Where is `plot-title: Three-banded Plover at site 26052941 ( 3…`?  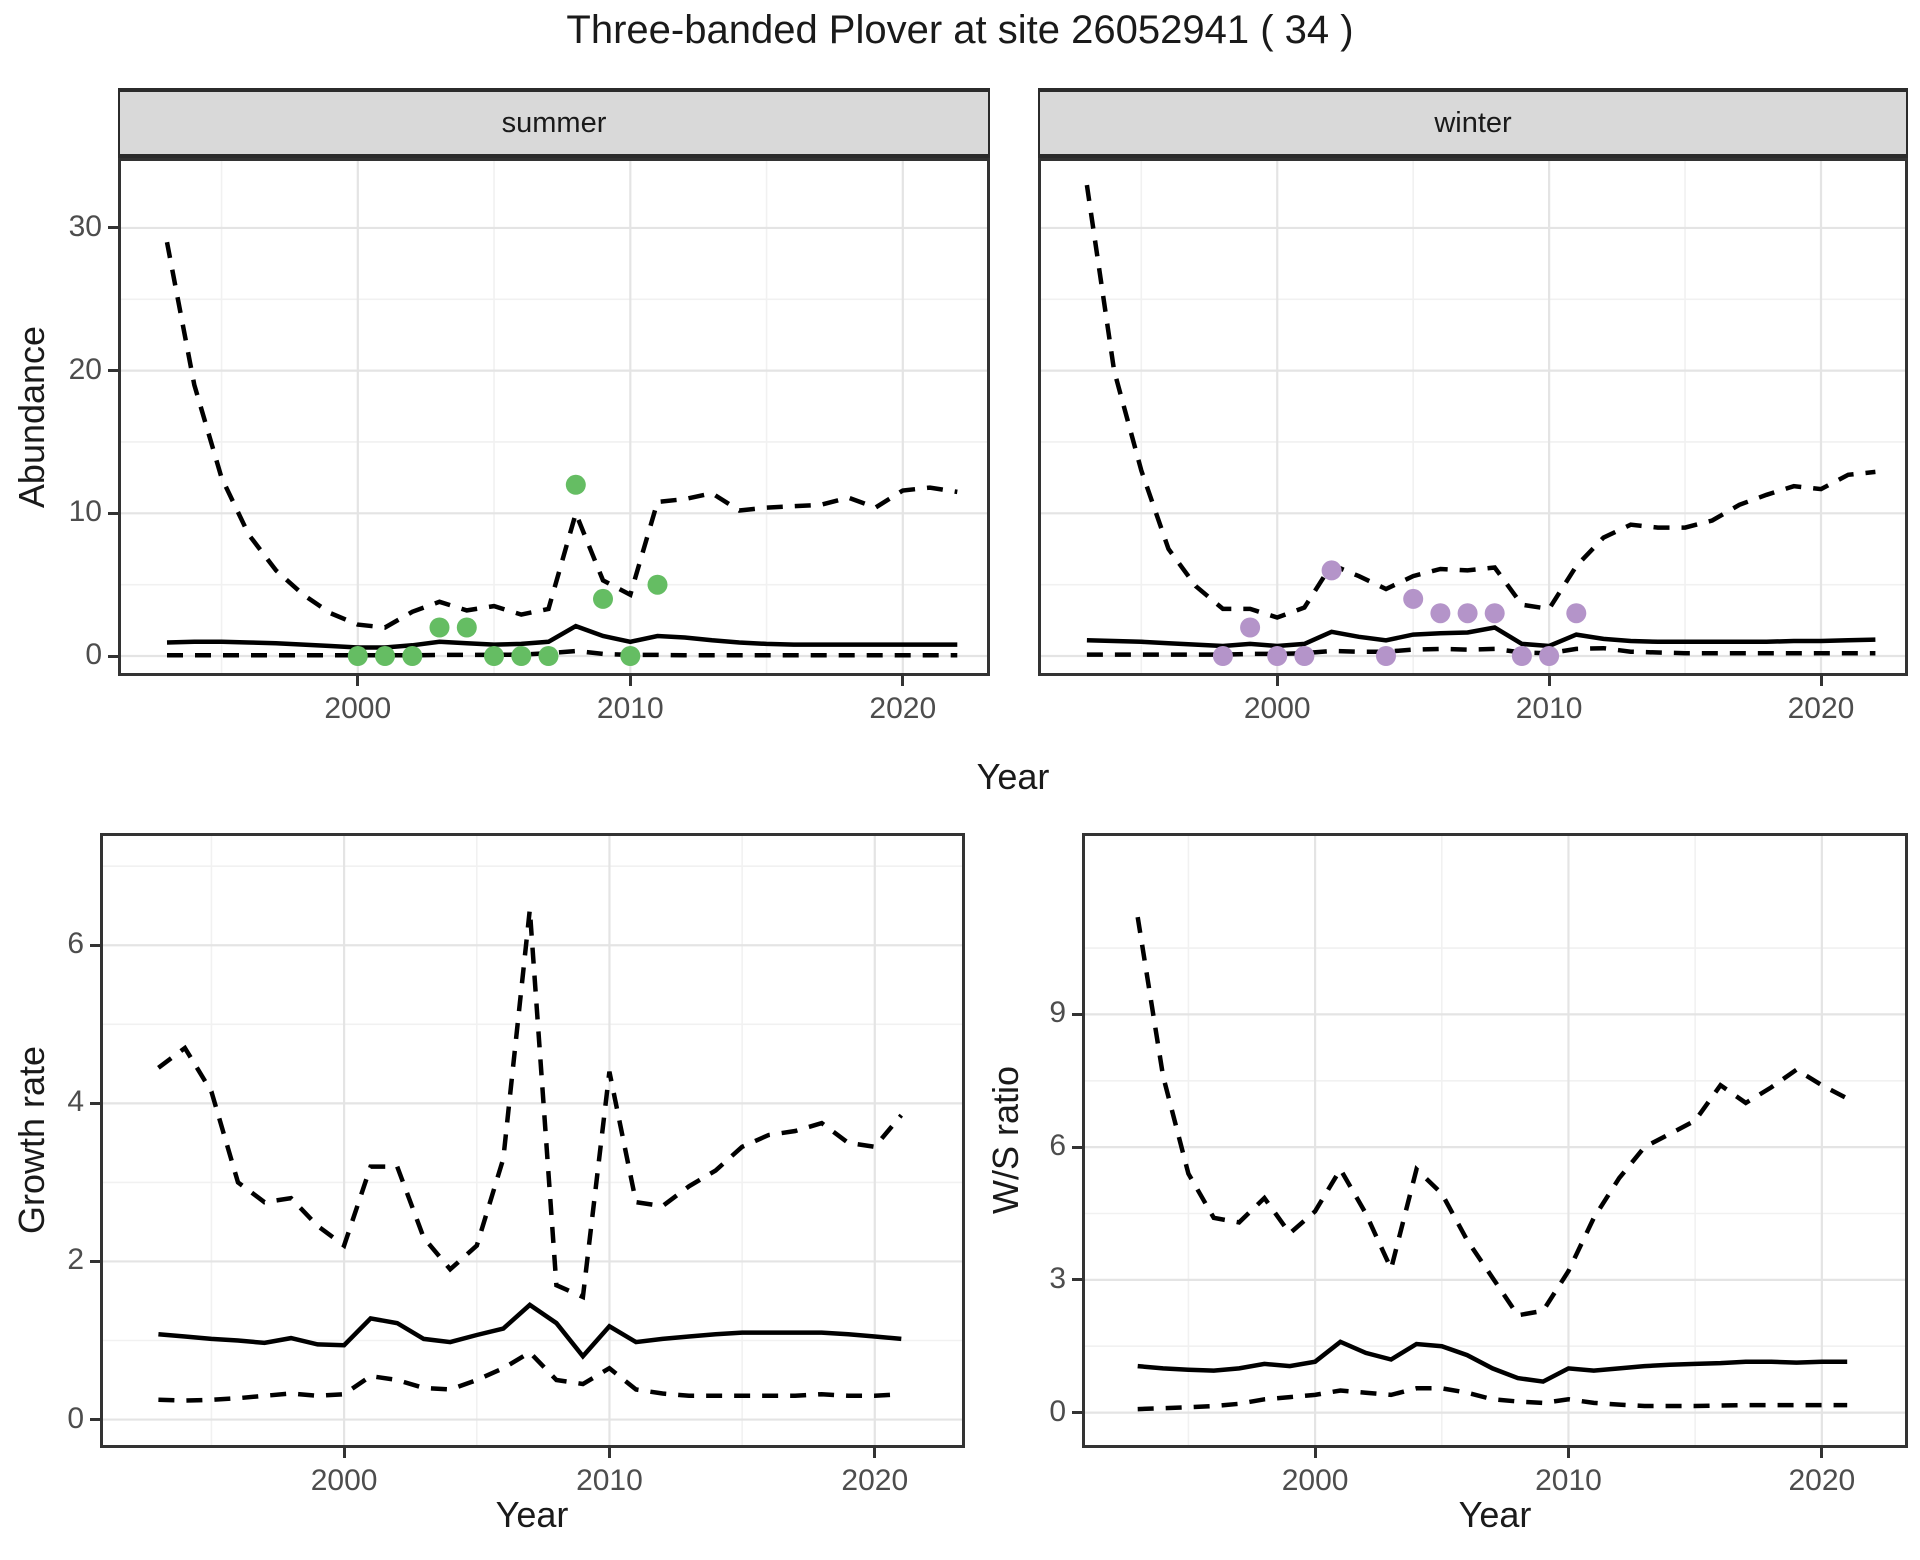 plot-title: Three-banded Plover at site 26052941 ( 3… is located at coordinates (960, 30).